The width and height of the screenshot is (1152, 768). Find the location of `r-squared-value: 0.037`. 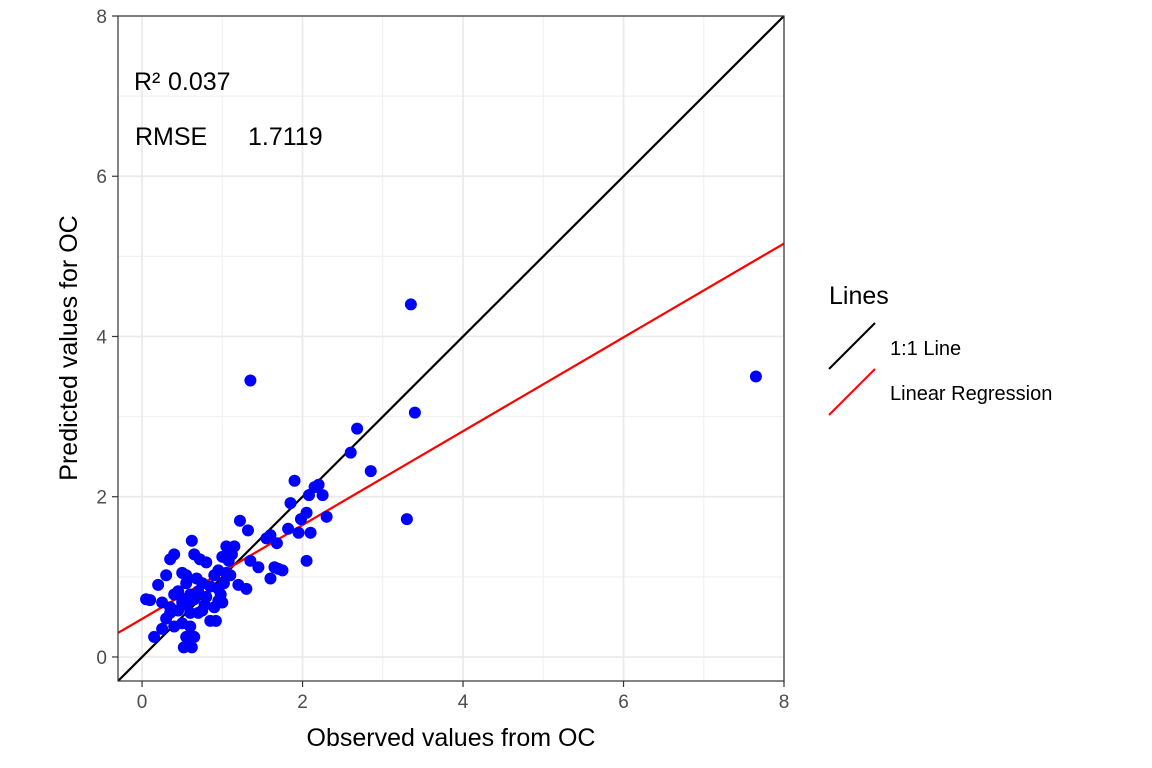

r-squared-value: 0.037 is located at coordinates (199, 82).